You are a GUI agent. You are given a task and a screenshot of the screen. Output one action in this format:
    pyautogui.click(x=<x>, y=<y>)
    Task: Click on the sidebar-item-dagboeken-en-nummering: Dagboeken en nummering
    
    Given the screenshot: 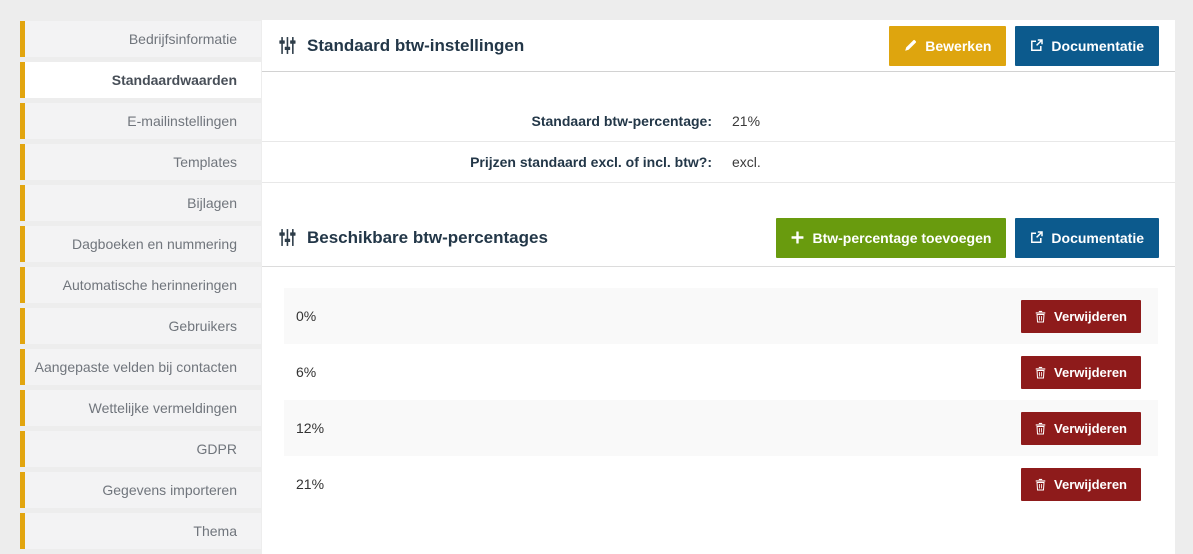 What is the action you would take?
    pyautogui.click(x=140, y=244)
    